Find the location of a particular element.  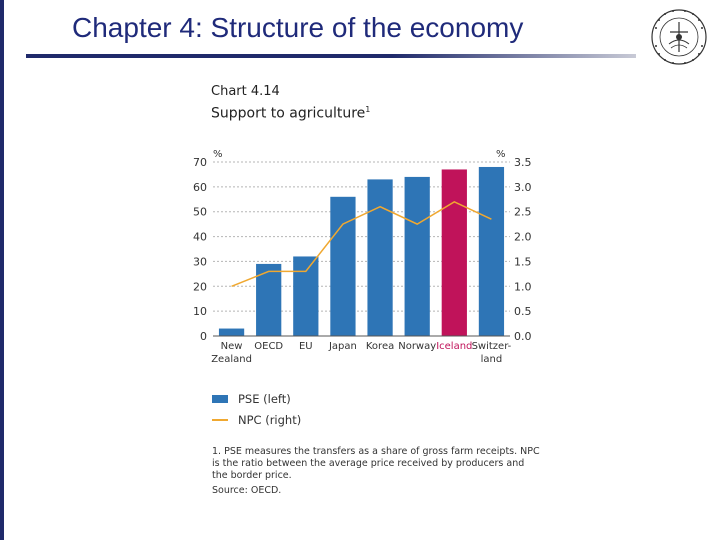

university-seal-icon is located at coordinates (679, 37).